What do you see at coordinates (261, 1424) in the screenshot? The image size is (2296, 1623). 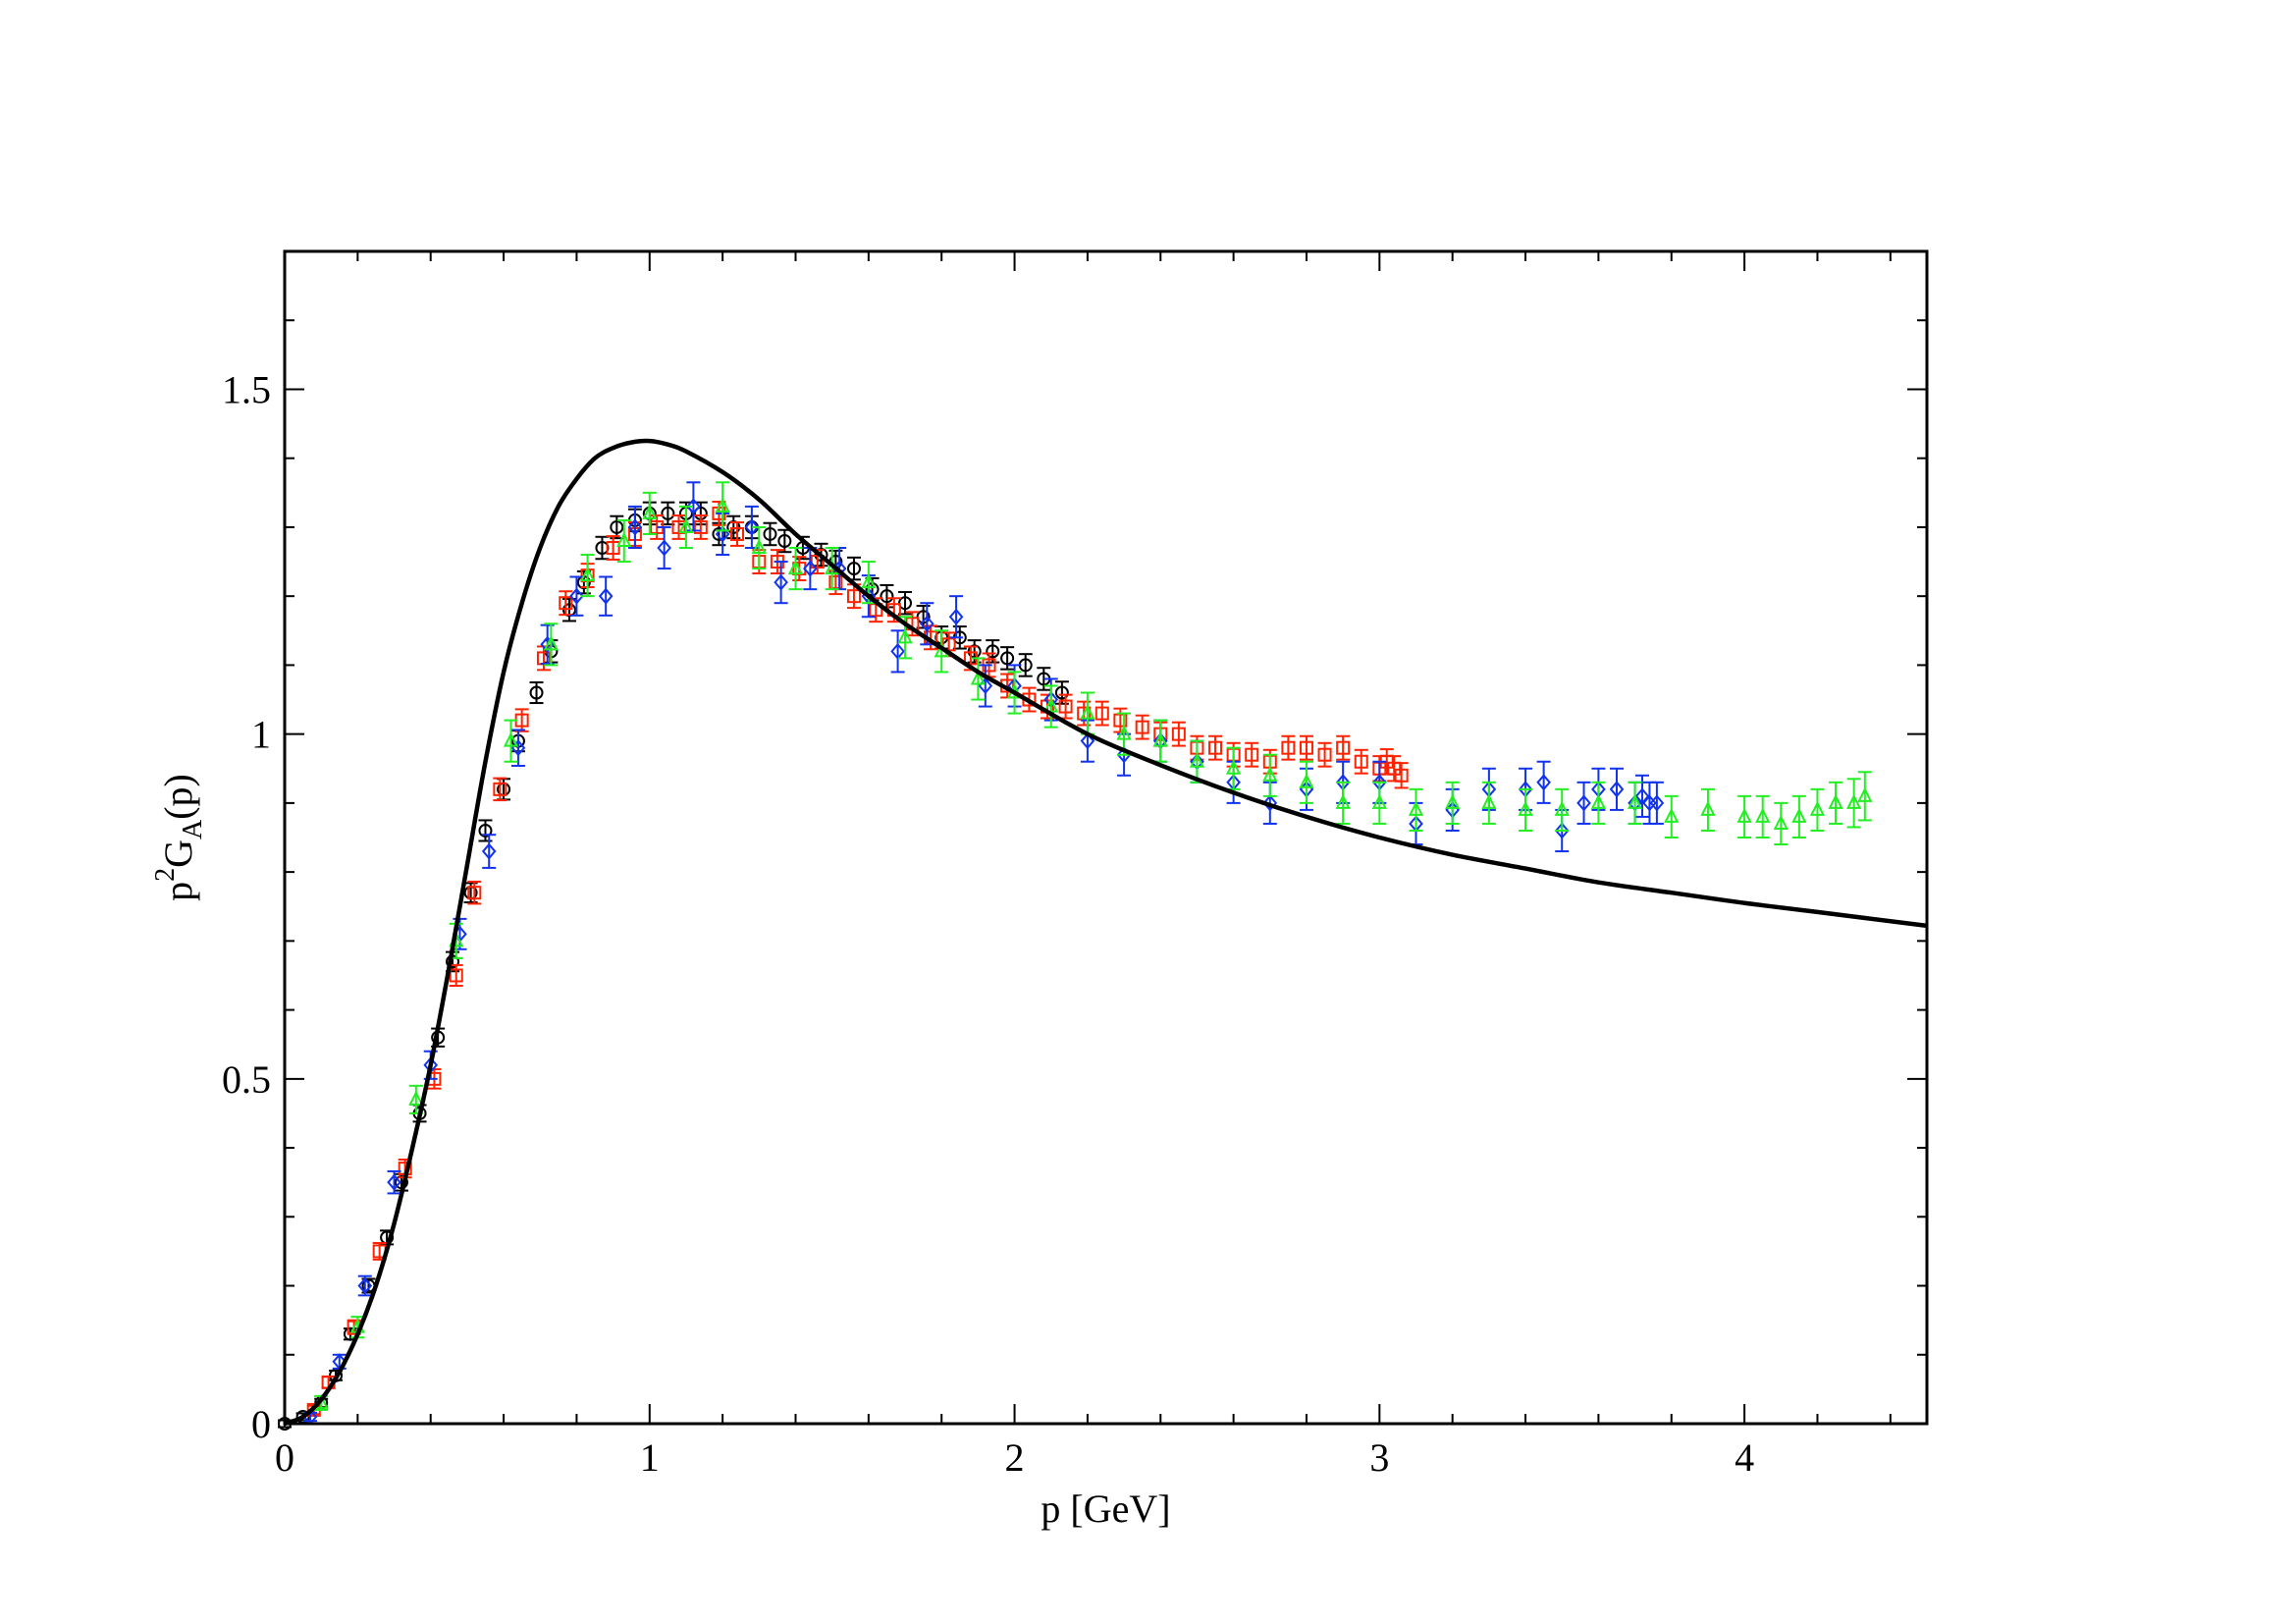 I see `y-tick-label: 0` at bounding box center [261, 1424].